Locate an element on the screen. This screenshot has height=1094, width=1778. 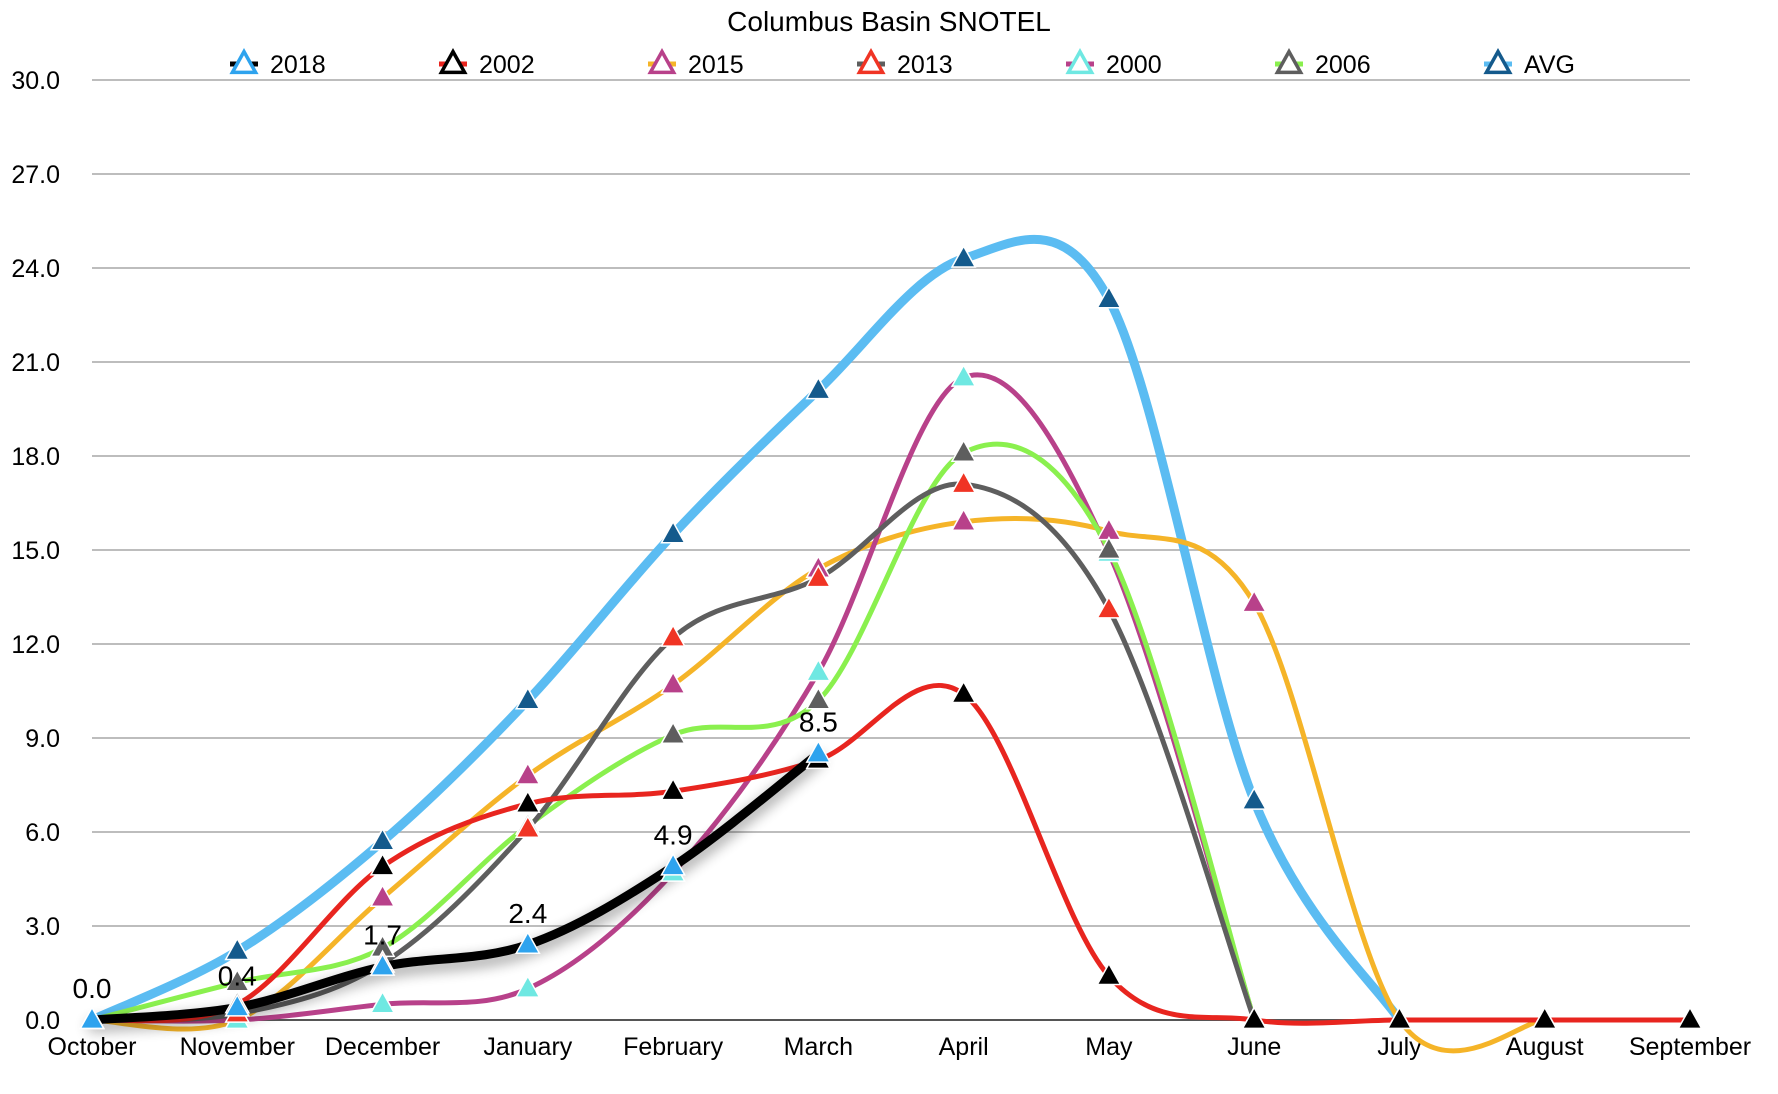
legend-avg-marker is located at coordinates (1498, 61).